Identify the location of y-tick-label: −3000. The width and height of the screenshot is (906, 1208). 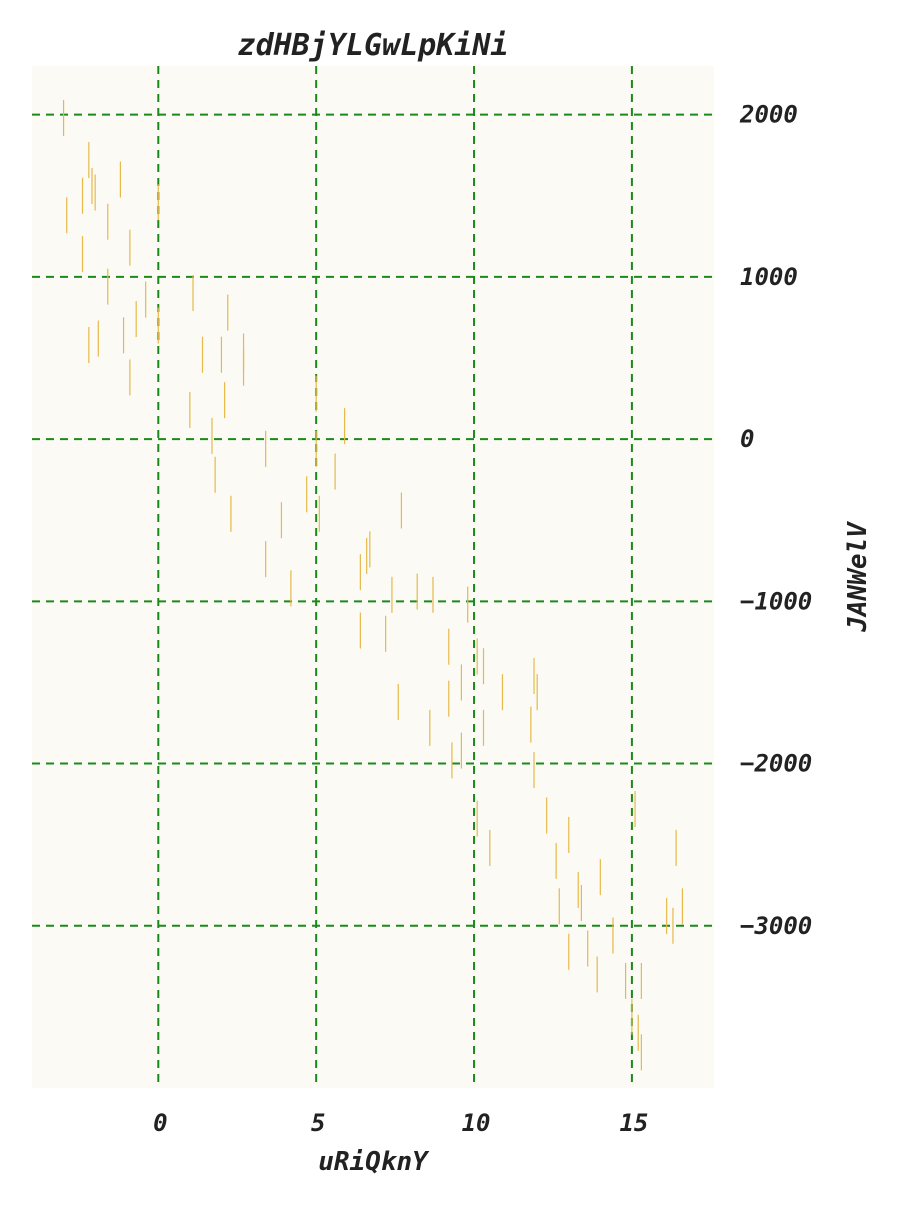
(776, 926).